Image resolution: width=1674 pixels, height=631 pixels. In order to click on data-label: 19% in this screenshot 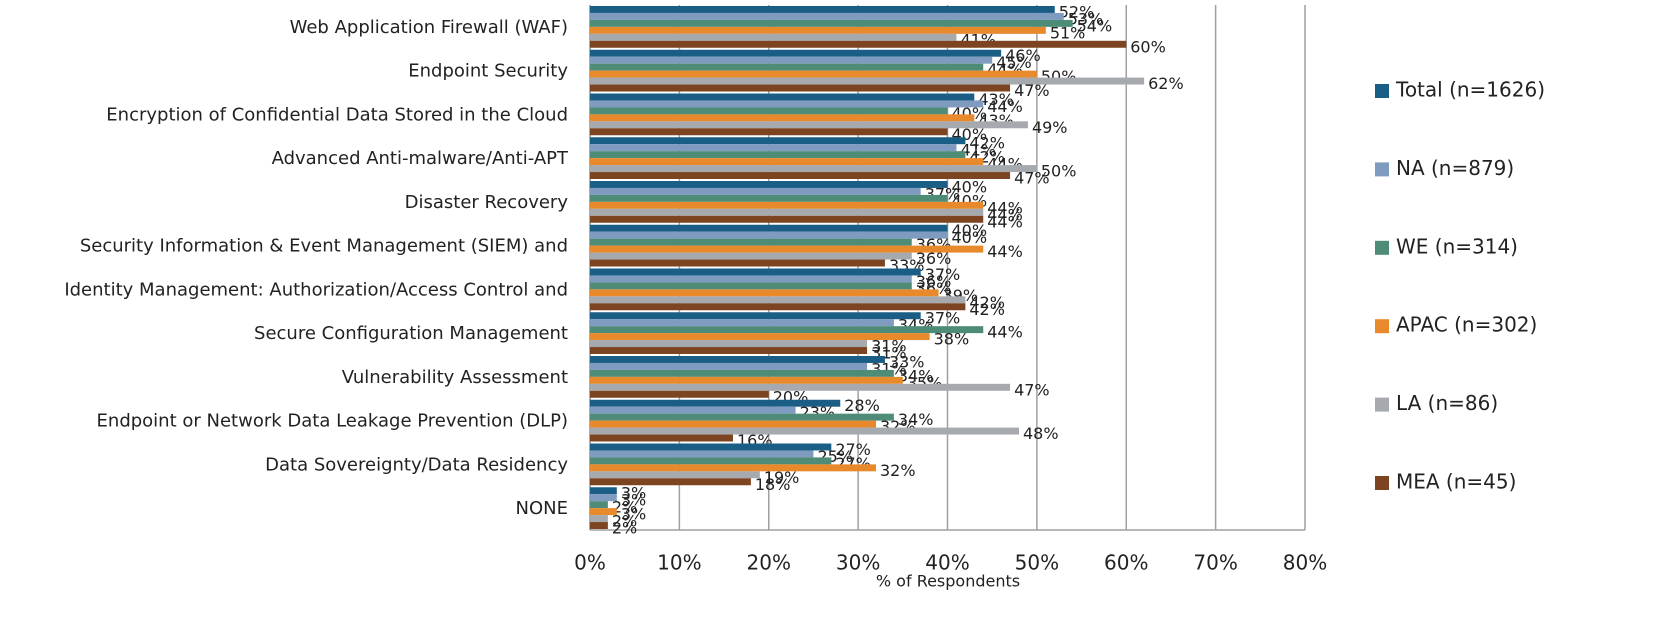, I will do `click(782, 477)`.